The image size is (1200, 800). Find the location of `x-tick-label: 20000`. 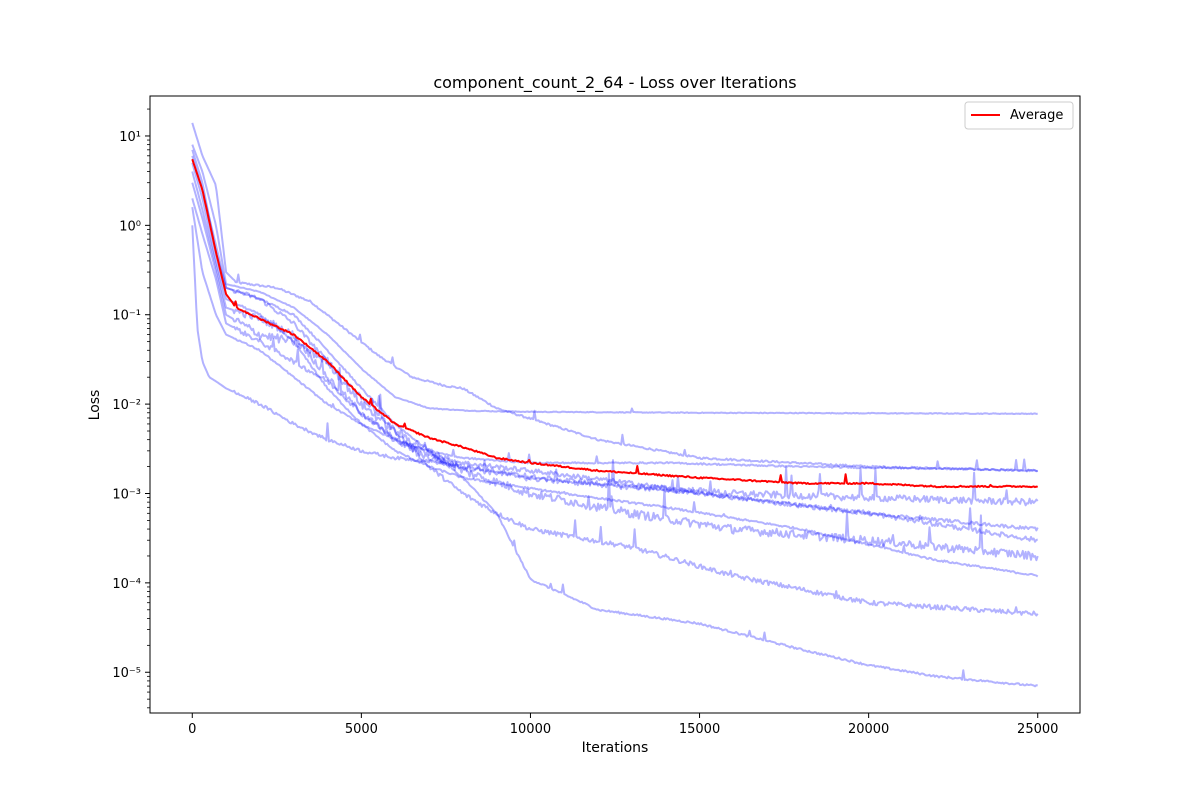

x-tick-label: 20000 is located at coordinates (868, 729).